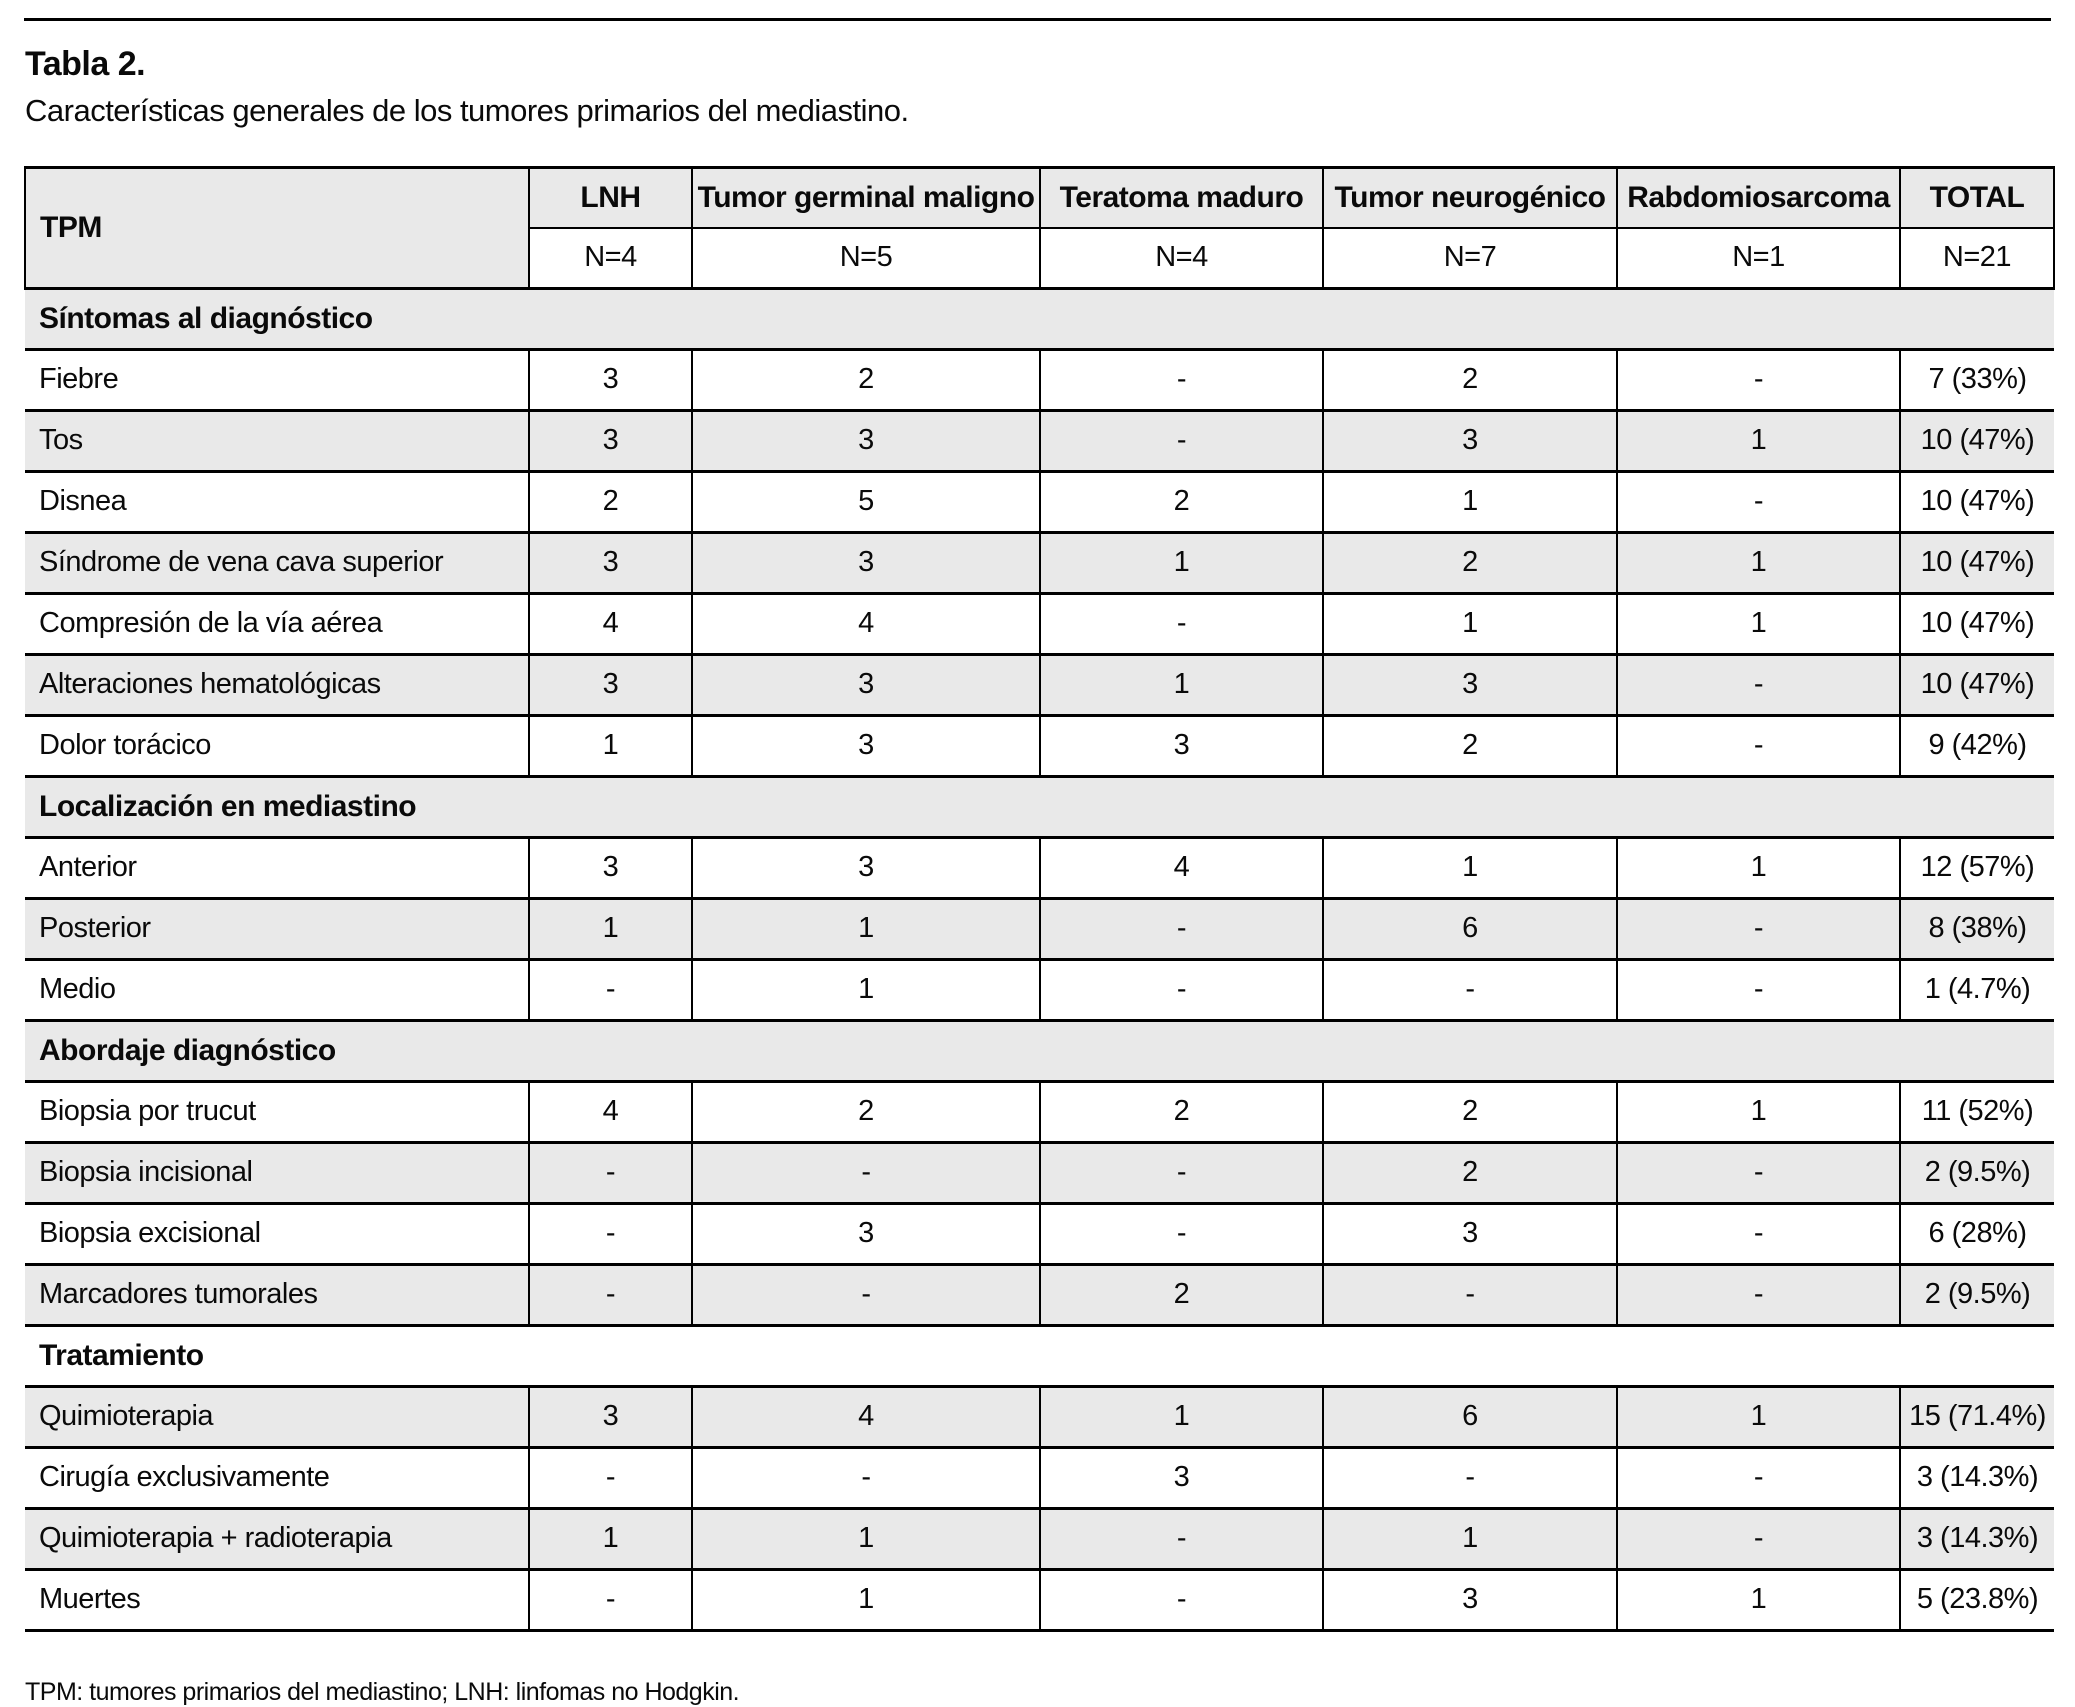 The image size is (2075, 1707). I want to click on table-row: Síntomas al diagnóstico, so click(1039, 319).